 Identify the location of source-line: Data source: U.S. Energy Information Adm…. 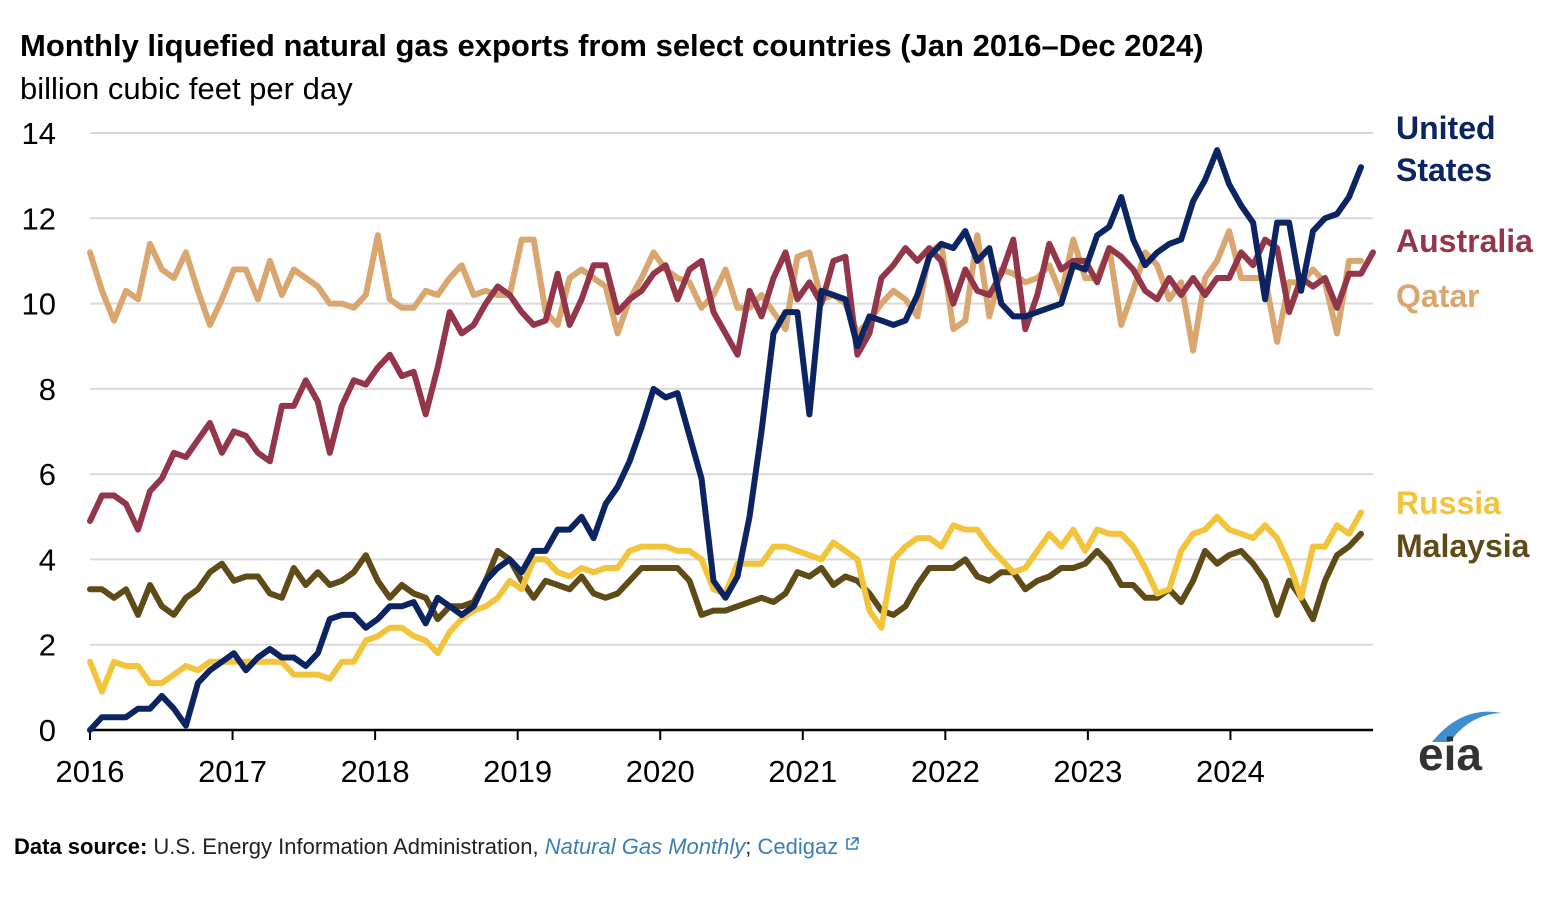
(437, 847).